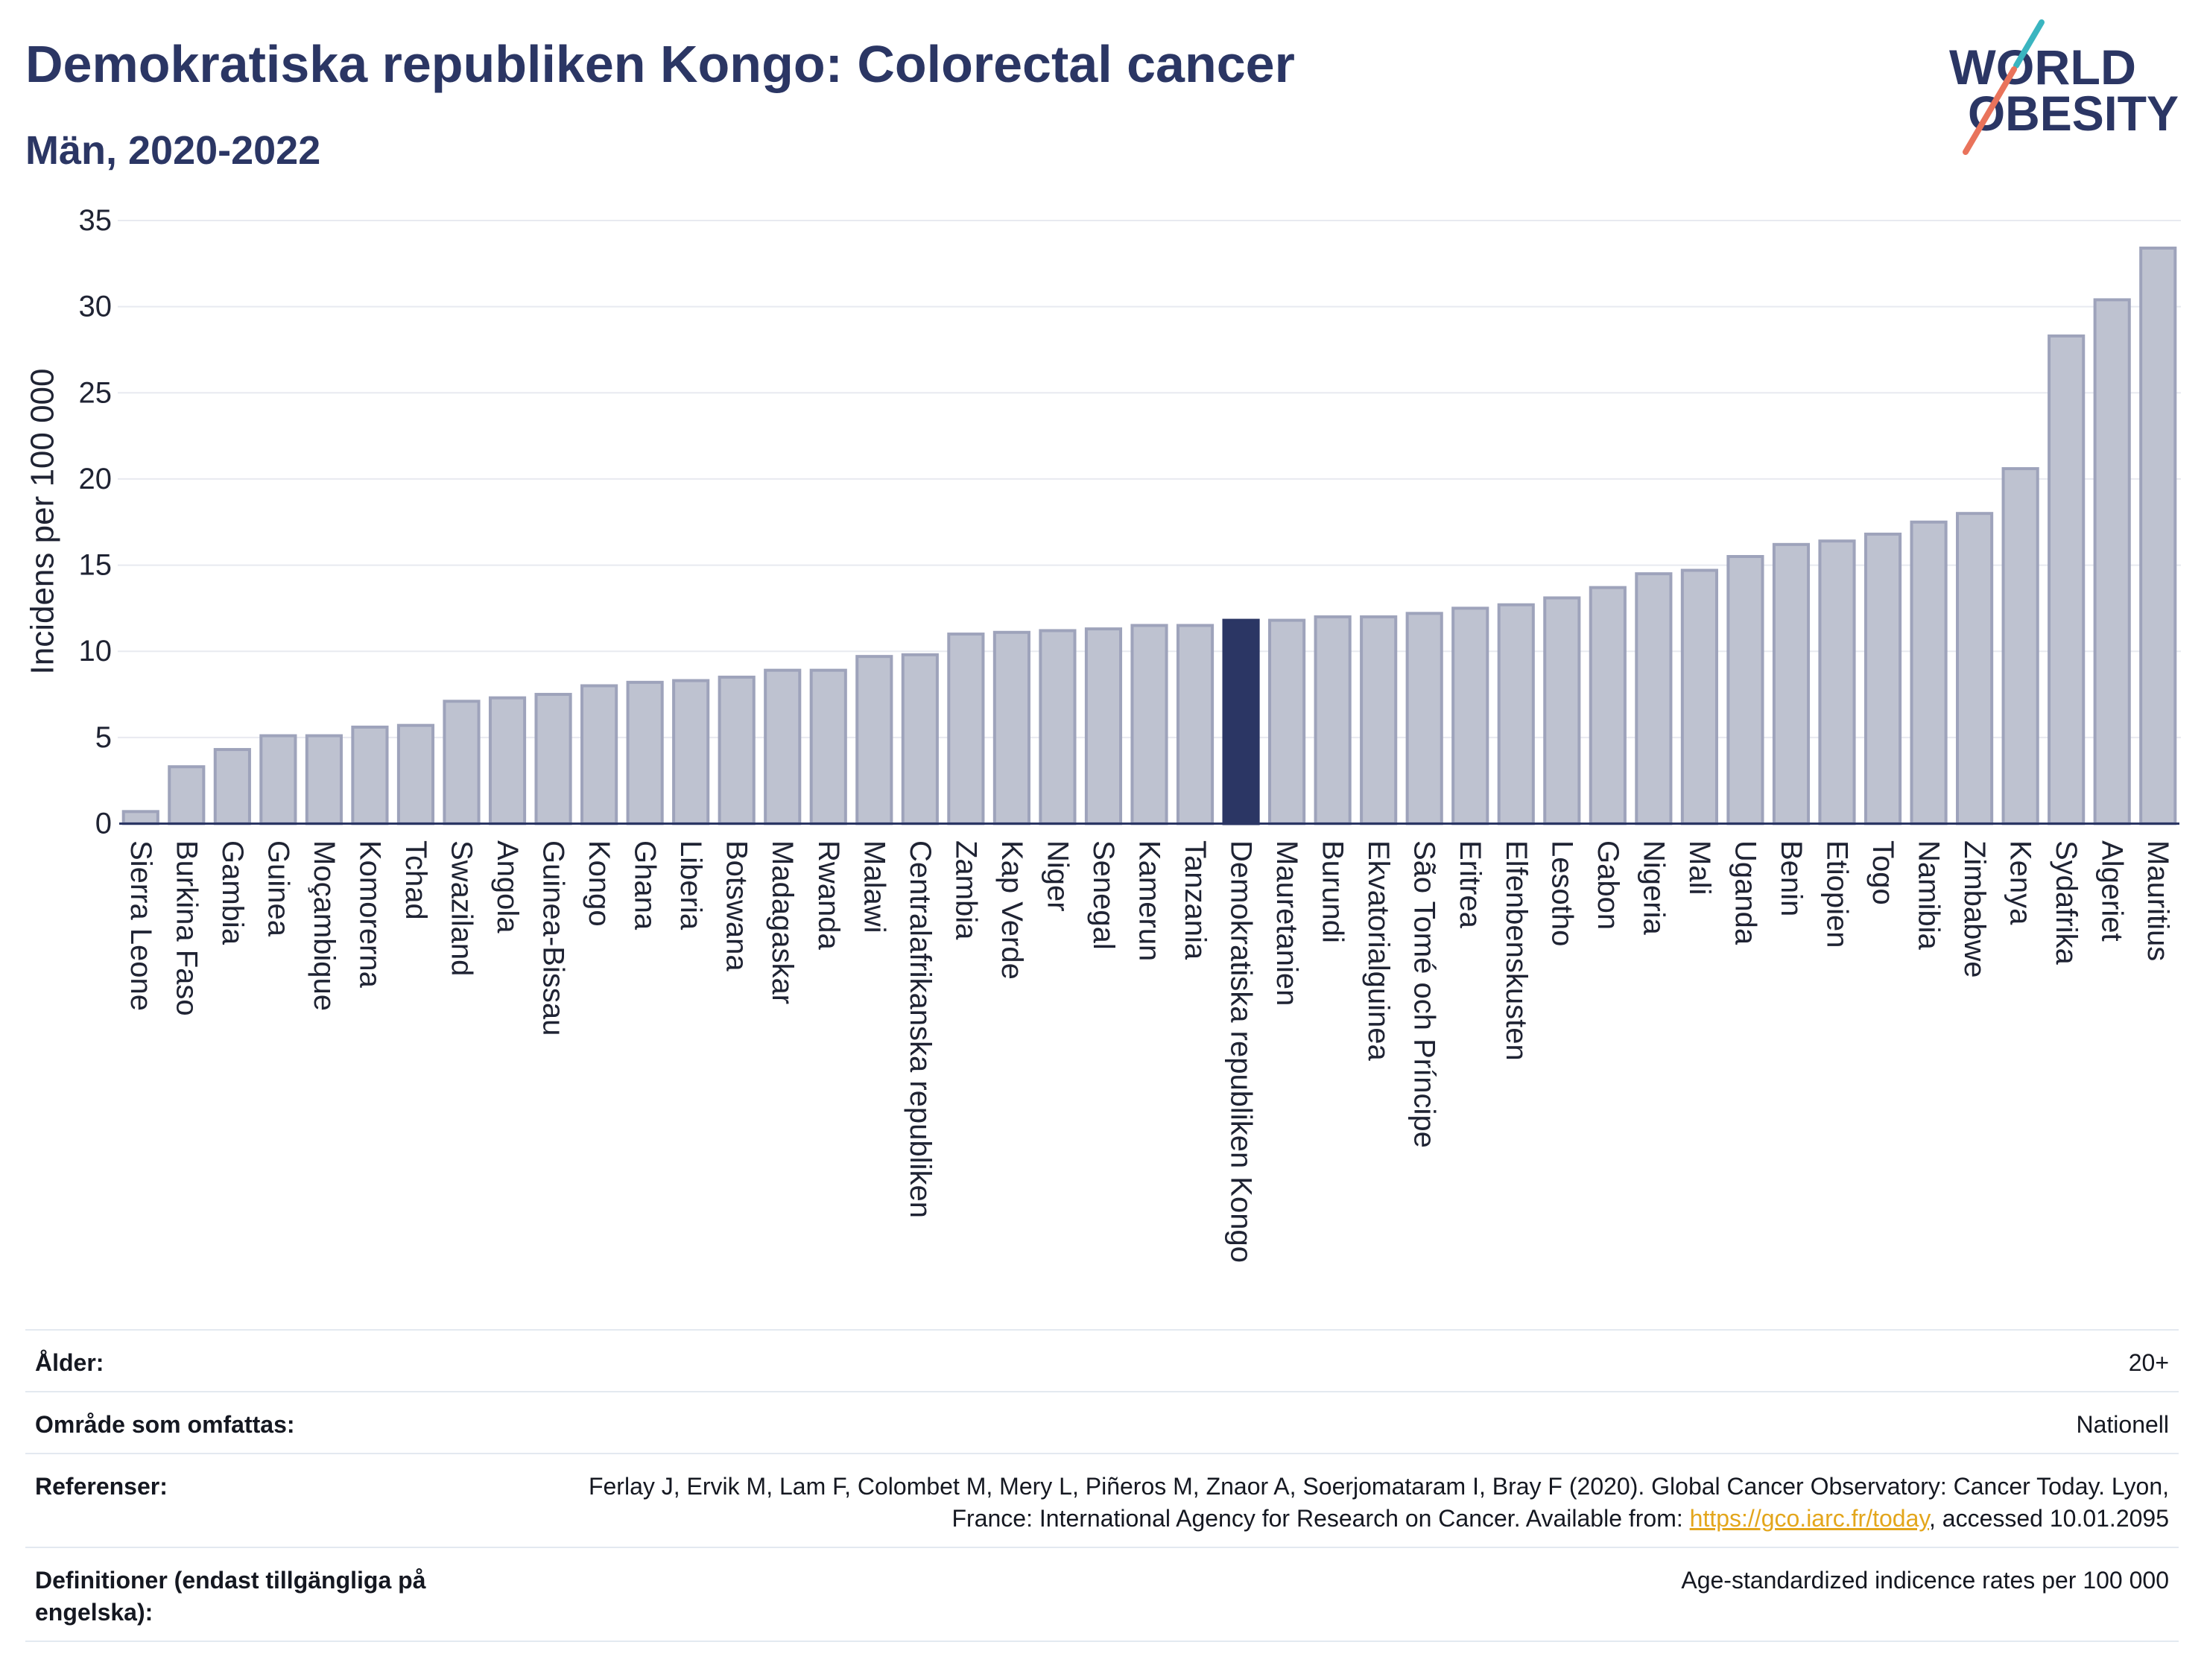  Describe the element at coordinates (2112, 891) in the screenshot. I see `x-tick-label-algeriet: Algeriet` at that location.